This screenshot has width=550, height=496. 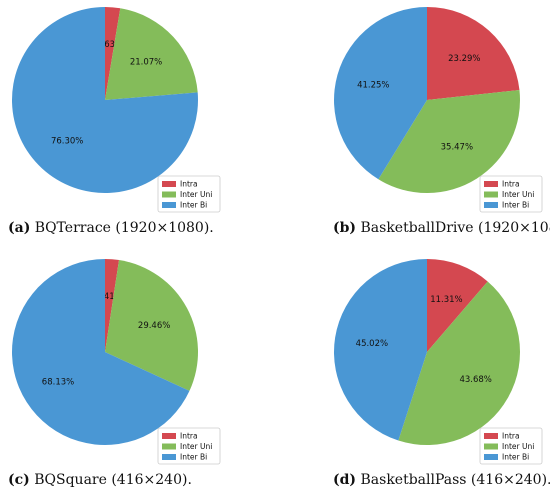 I want to click on caption-d: (d) BasketballPass (416×240)., so click(x=441, y=480).